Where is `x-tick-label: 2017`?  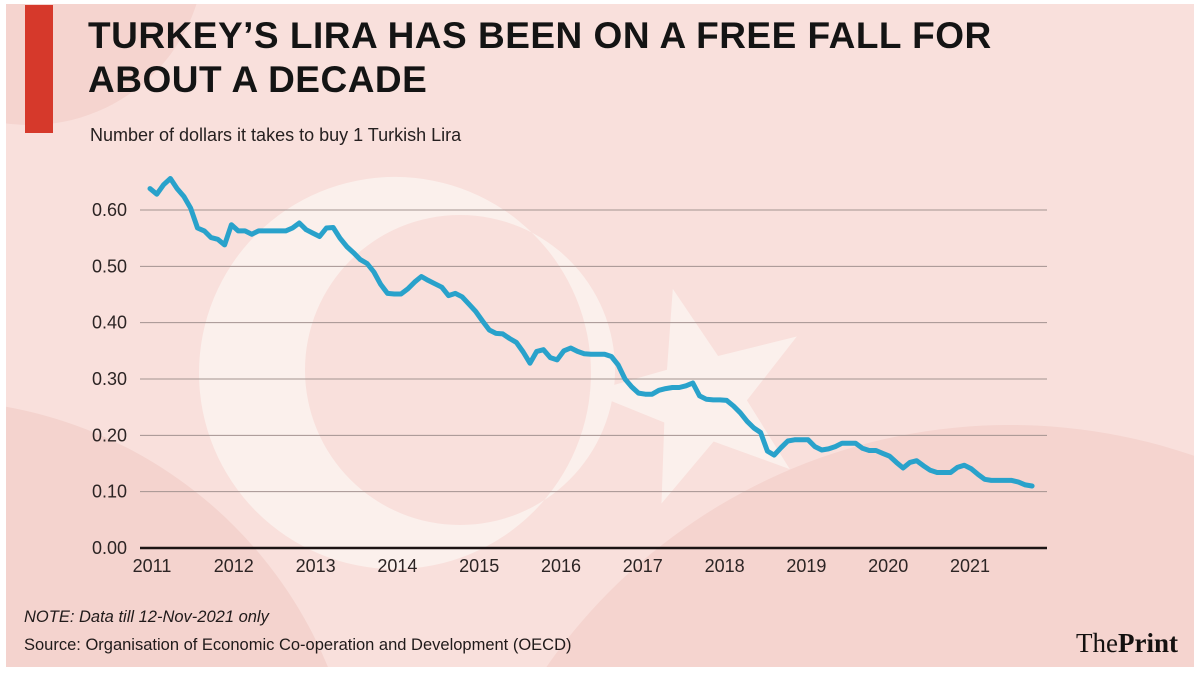 x-tick-label: 2017 is located at coordinates (643, 566).